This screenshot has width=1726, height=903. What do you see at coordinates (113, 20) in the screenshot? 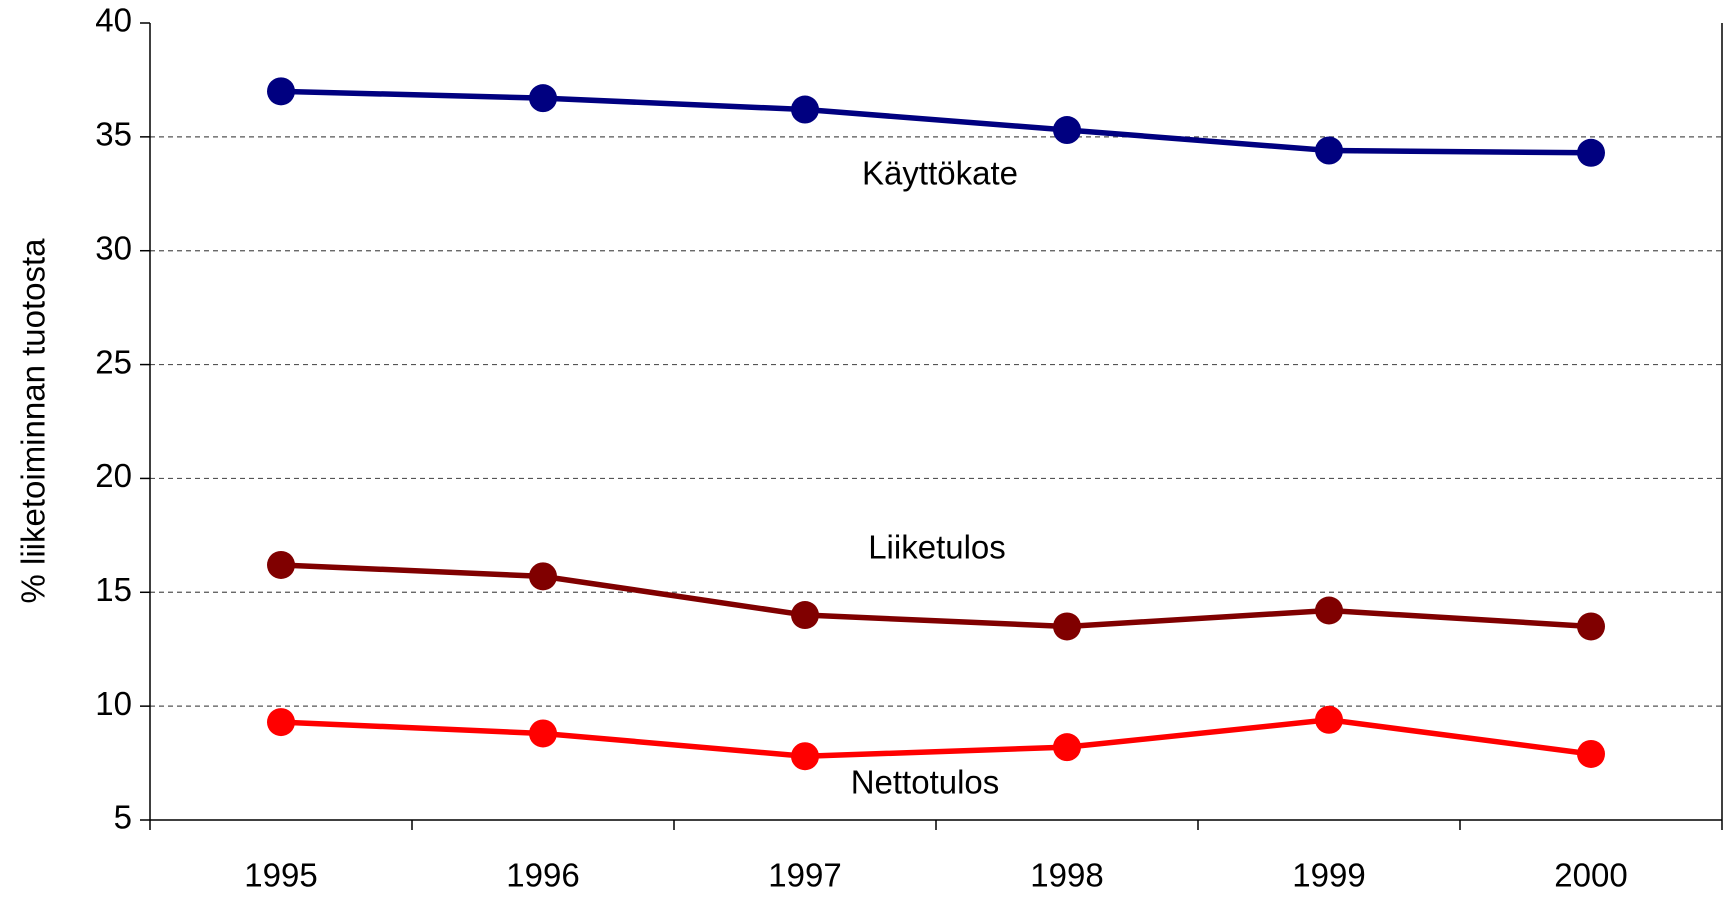
I see `y-tick-label: 40` at bounding box center [113, 20].